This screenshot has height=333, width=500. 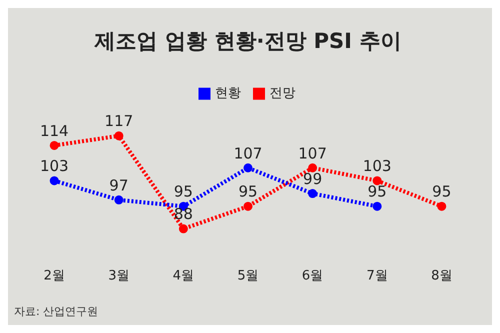 What do you see at coordinates (377, 276) in the screenshot?
I see `x-tick-label: 7월` at bounding box center [377, 276].